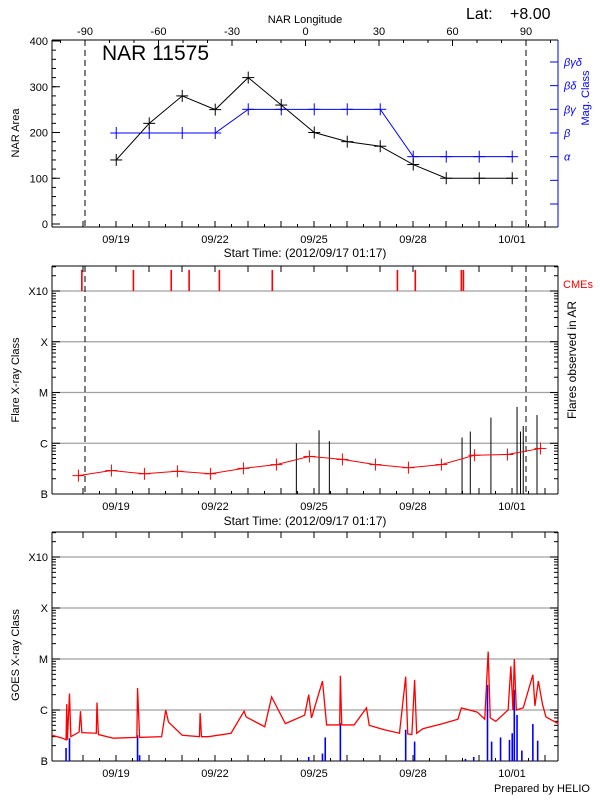 The height and width of the screenshot is (800, 600). What do you see at coordinates (452, 32) in the screenshot?
I see `top-x-tick-label: 60` at bounding box center [452, 32].